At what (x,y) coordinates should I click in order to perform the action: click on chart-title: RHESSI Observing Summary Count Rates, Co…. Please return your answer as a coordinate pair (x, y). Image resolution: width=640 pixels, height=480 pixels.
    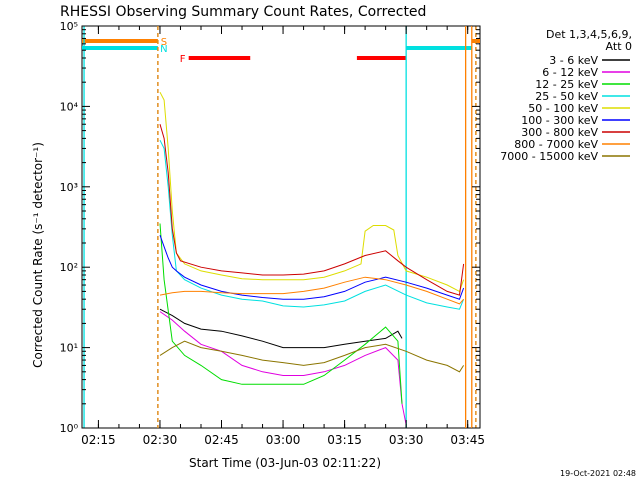
    Looking at the image, I should click on (243, 12).